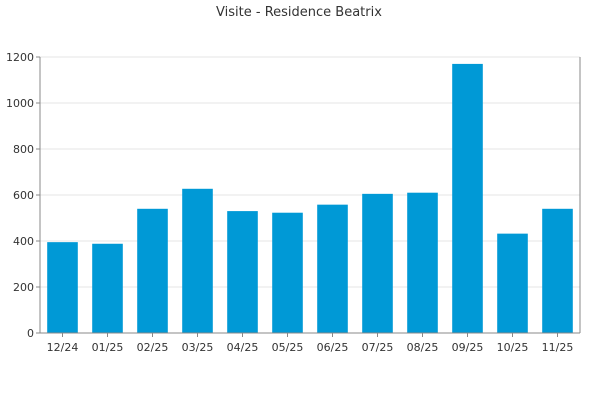  I want to click on y-tick-labels: 0 200 400 600 800 1000 1200, so click(23, 195).